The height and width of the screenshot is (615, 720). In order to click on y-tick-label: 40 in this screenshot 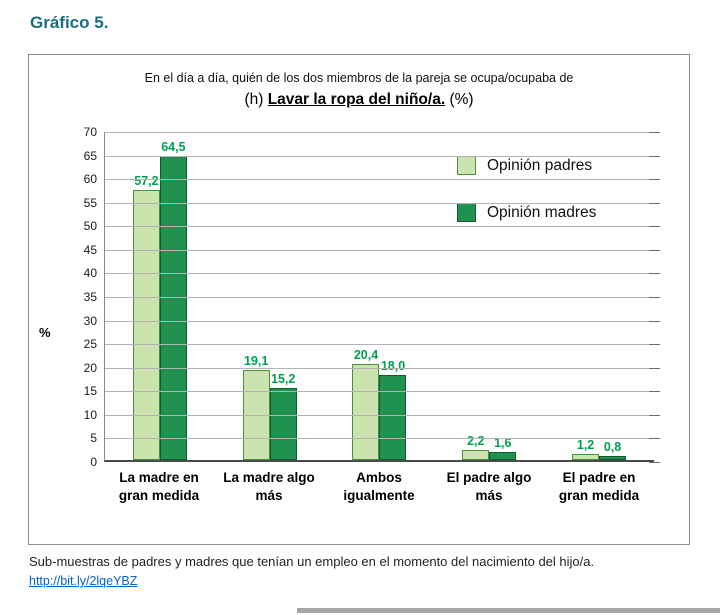, I will do `click(90, 273)`.